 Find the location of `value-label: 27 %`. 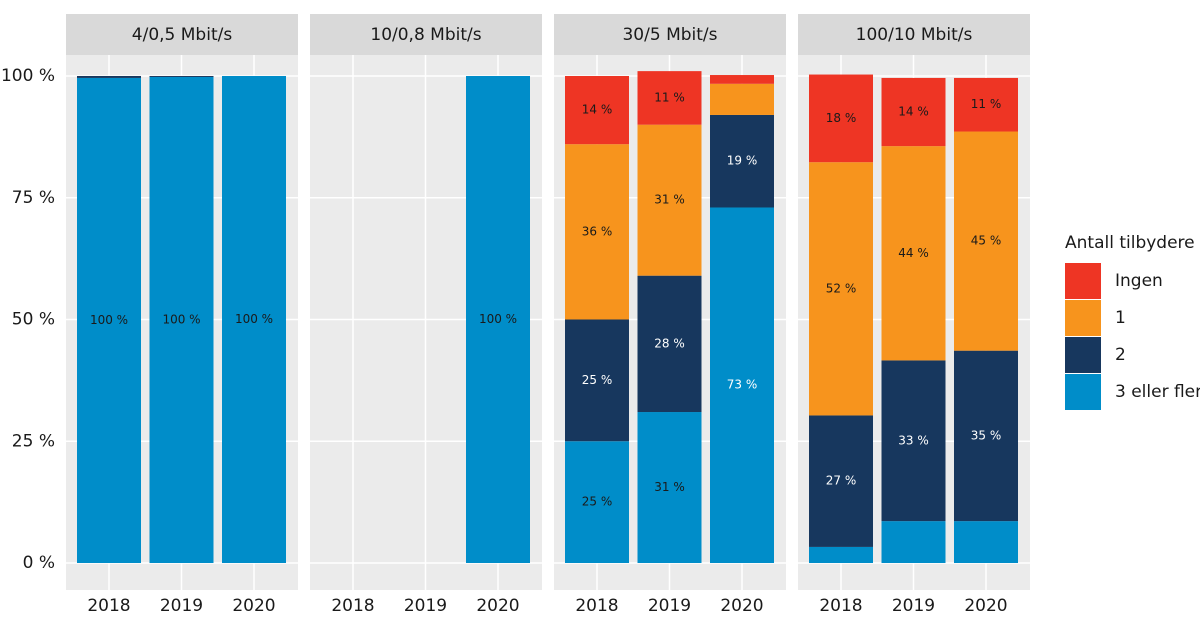

value-label: 27 % is located at coordinates (841, 481).